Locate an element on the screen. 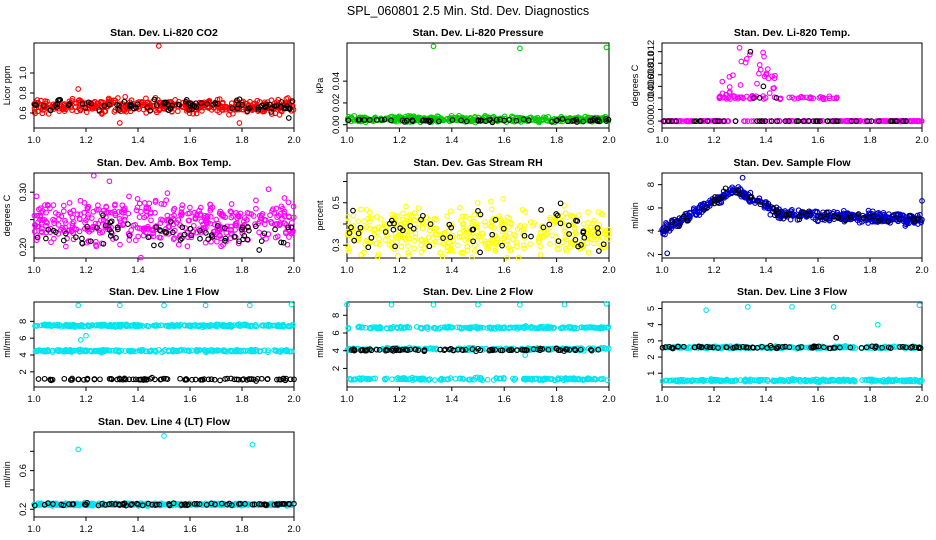 This screenshot has height=540, width=936. y-axis-label: ml/min is located at coordinates (635, 215).